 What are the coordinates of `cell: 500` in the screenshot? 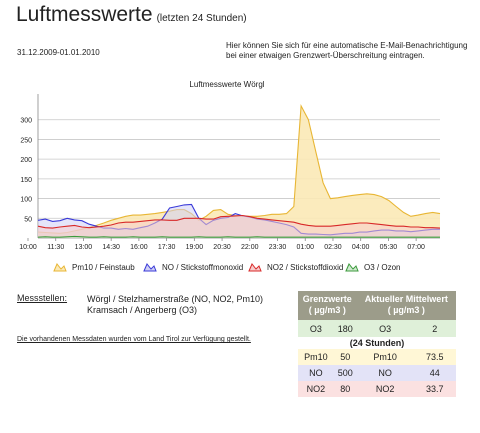 It's located at (345, 373).